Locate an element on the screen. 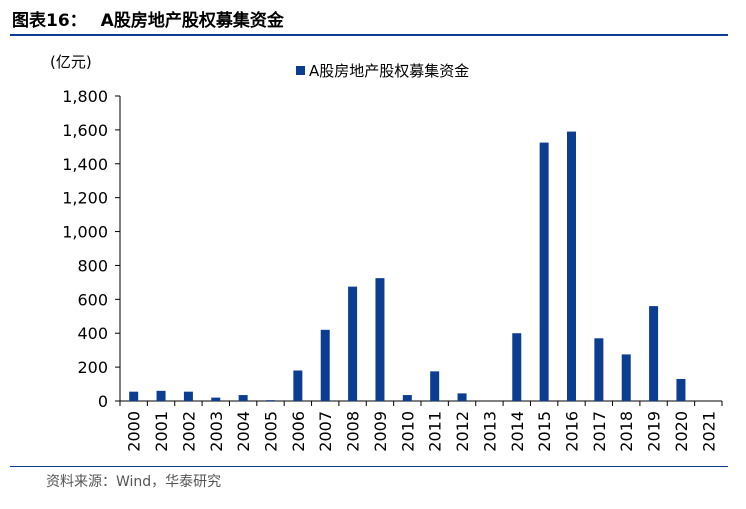 The height and width of the screenshot is (509, 746). bar-2012 is located at coordinates (462, 397).